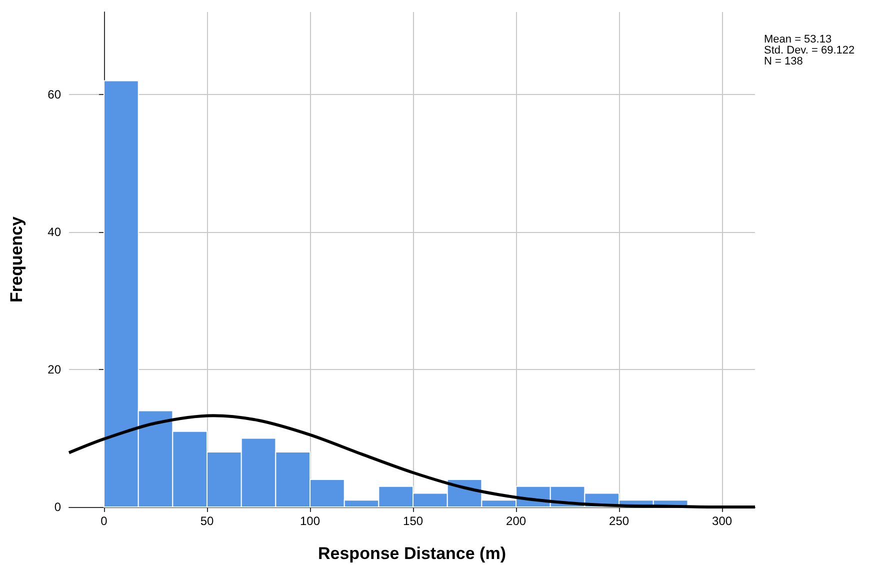  Describe the element at coordinates (413, 521) in the screenshot. I see `x-tick-label: 150` at that location.